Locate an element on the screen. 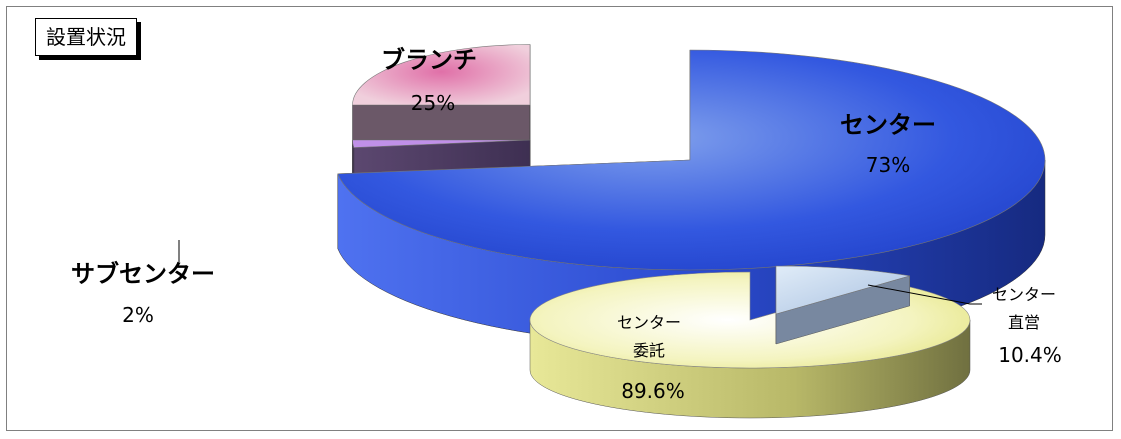  label-branch-name: ブランチ is located at coordinates (429, 60).